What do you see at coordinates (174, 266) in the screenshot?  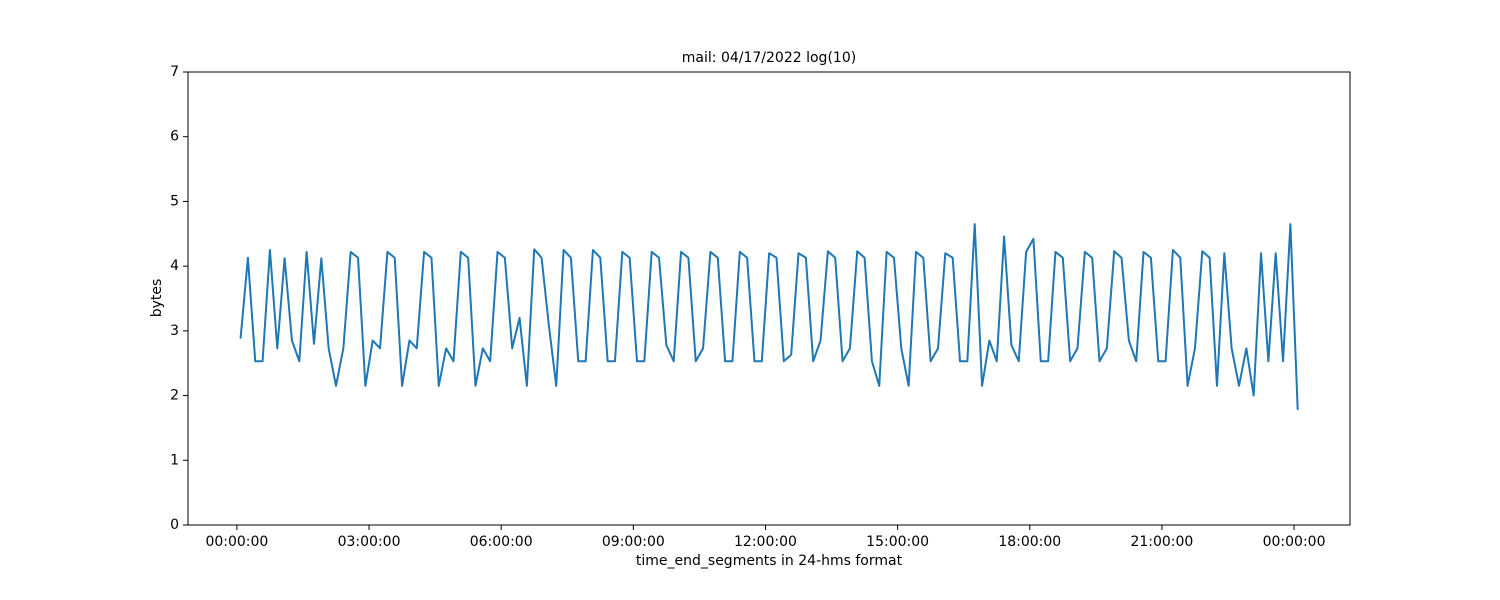 I see `y-tick-label: 4` at bounding box center [174, 266].